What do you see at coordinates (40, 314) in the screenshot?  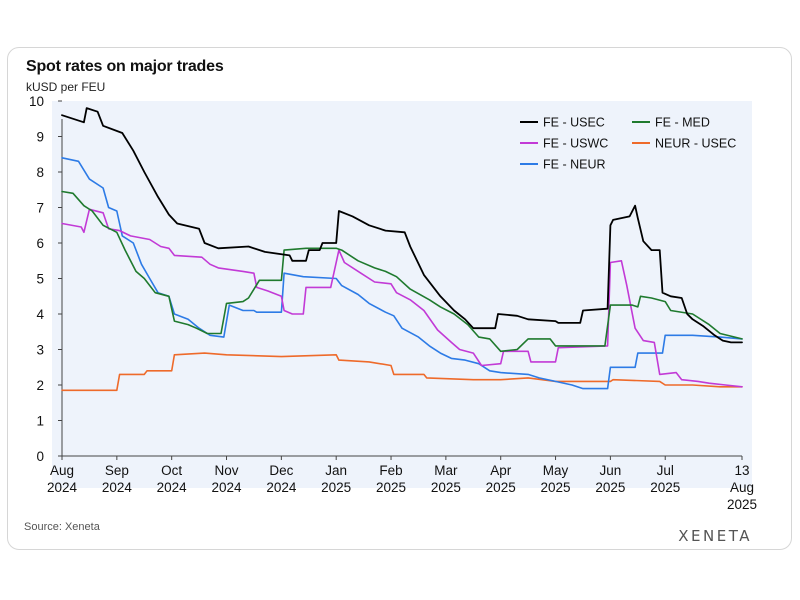 I see `y-tick-label: 4` at bounding box center [40, 314].